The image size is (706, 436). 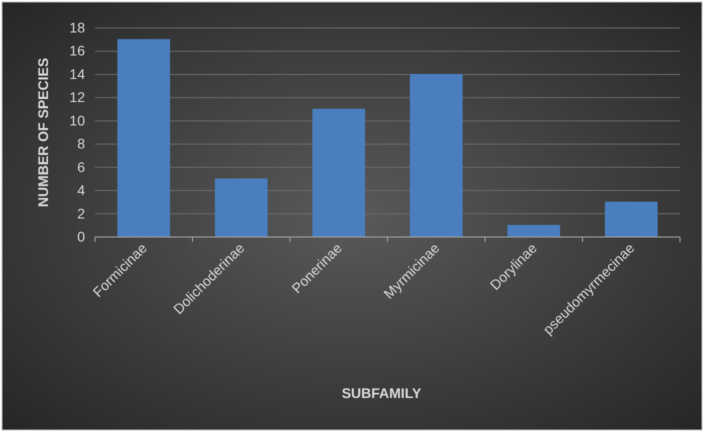 I want to click on y-tick-label: 0, so click(x=81, y=236).